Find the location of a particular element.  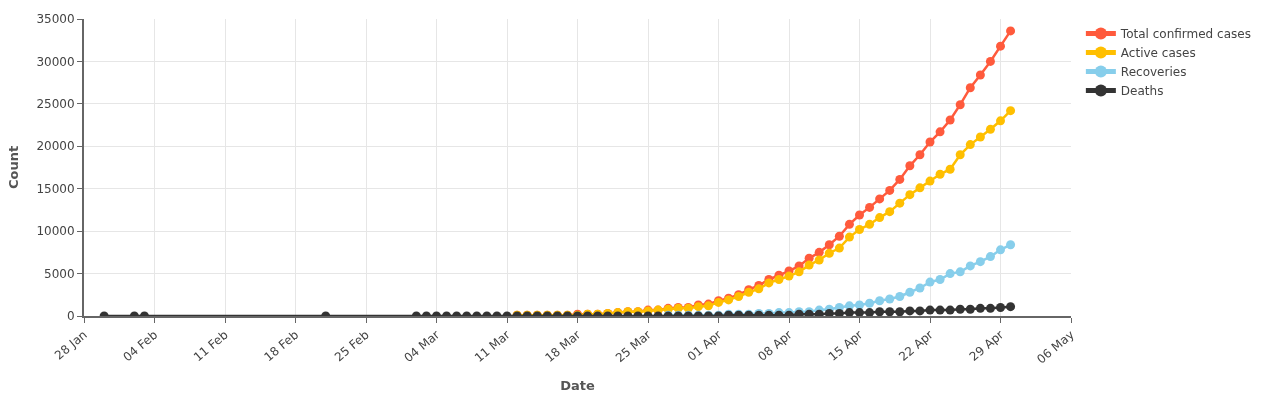

y-tick-label: 10000 is located at coordinates (55, 231).